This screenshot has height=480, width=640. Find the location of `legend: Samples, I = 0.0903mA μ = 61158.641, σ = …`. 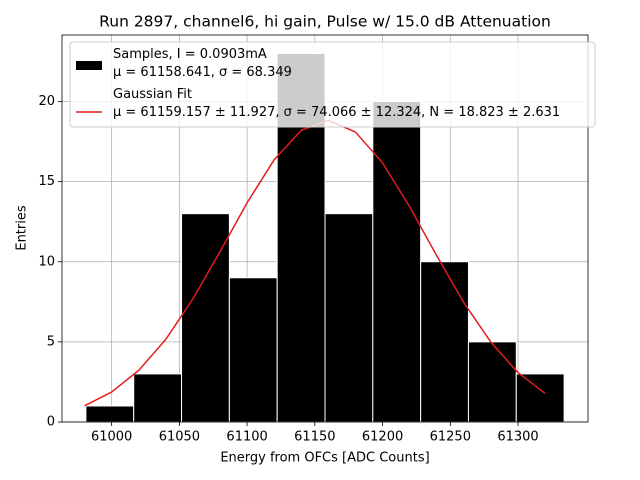

legend: Samples, I = 0.0903mA μ = 61158.641, σ = … is located at coordinates (332, 84).